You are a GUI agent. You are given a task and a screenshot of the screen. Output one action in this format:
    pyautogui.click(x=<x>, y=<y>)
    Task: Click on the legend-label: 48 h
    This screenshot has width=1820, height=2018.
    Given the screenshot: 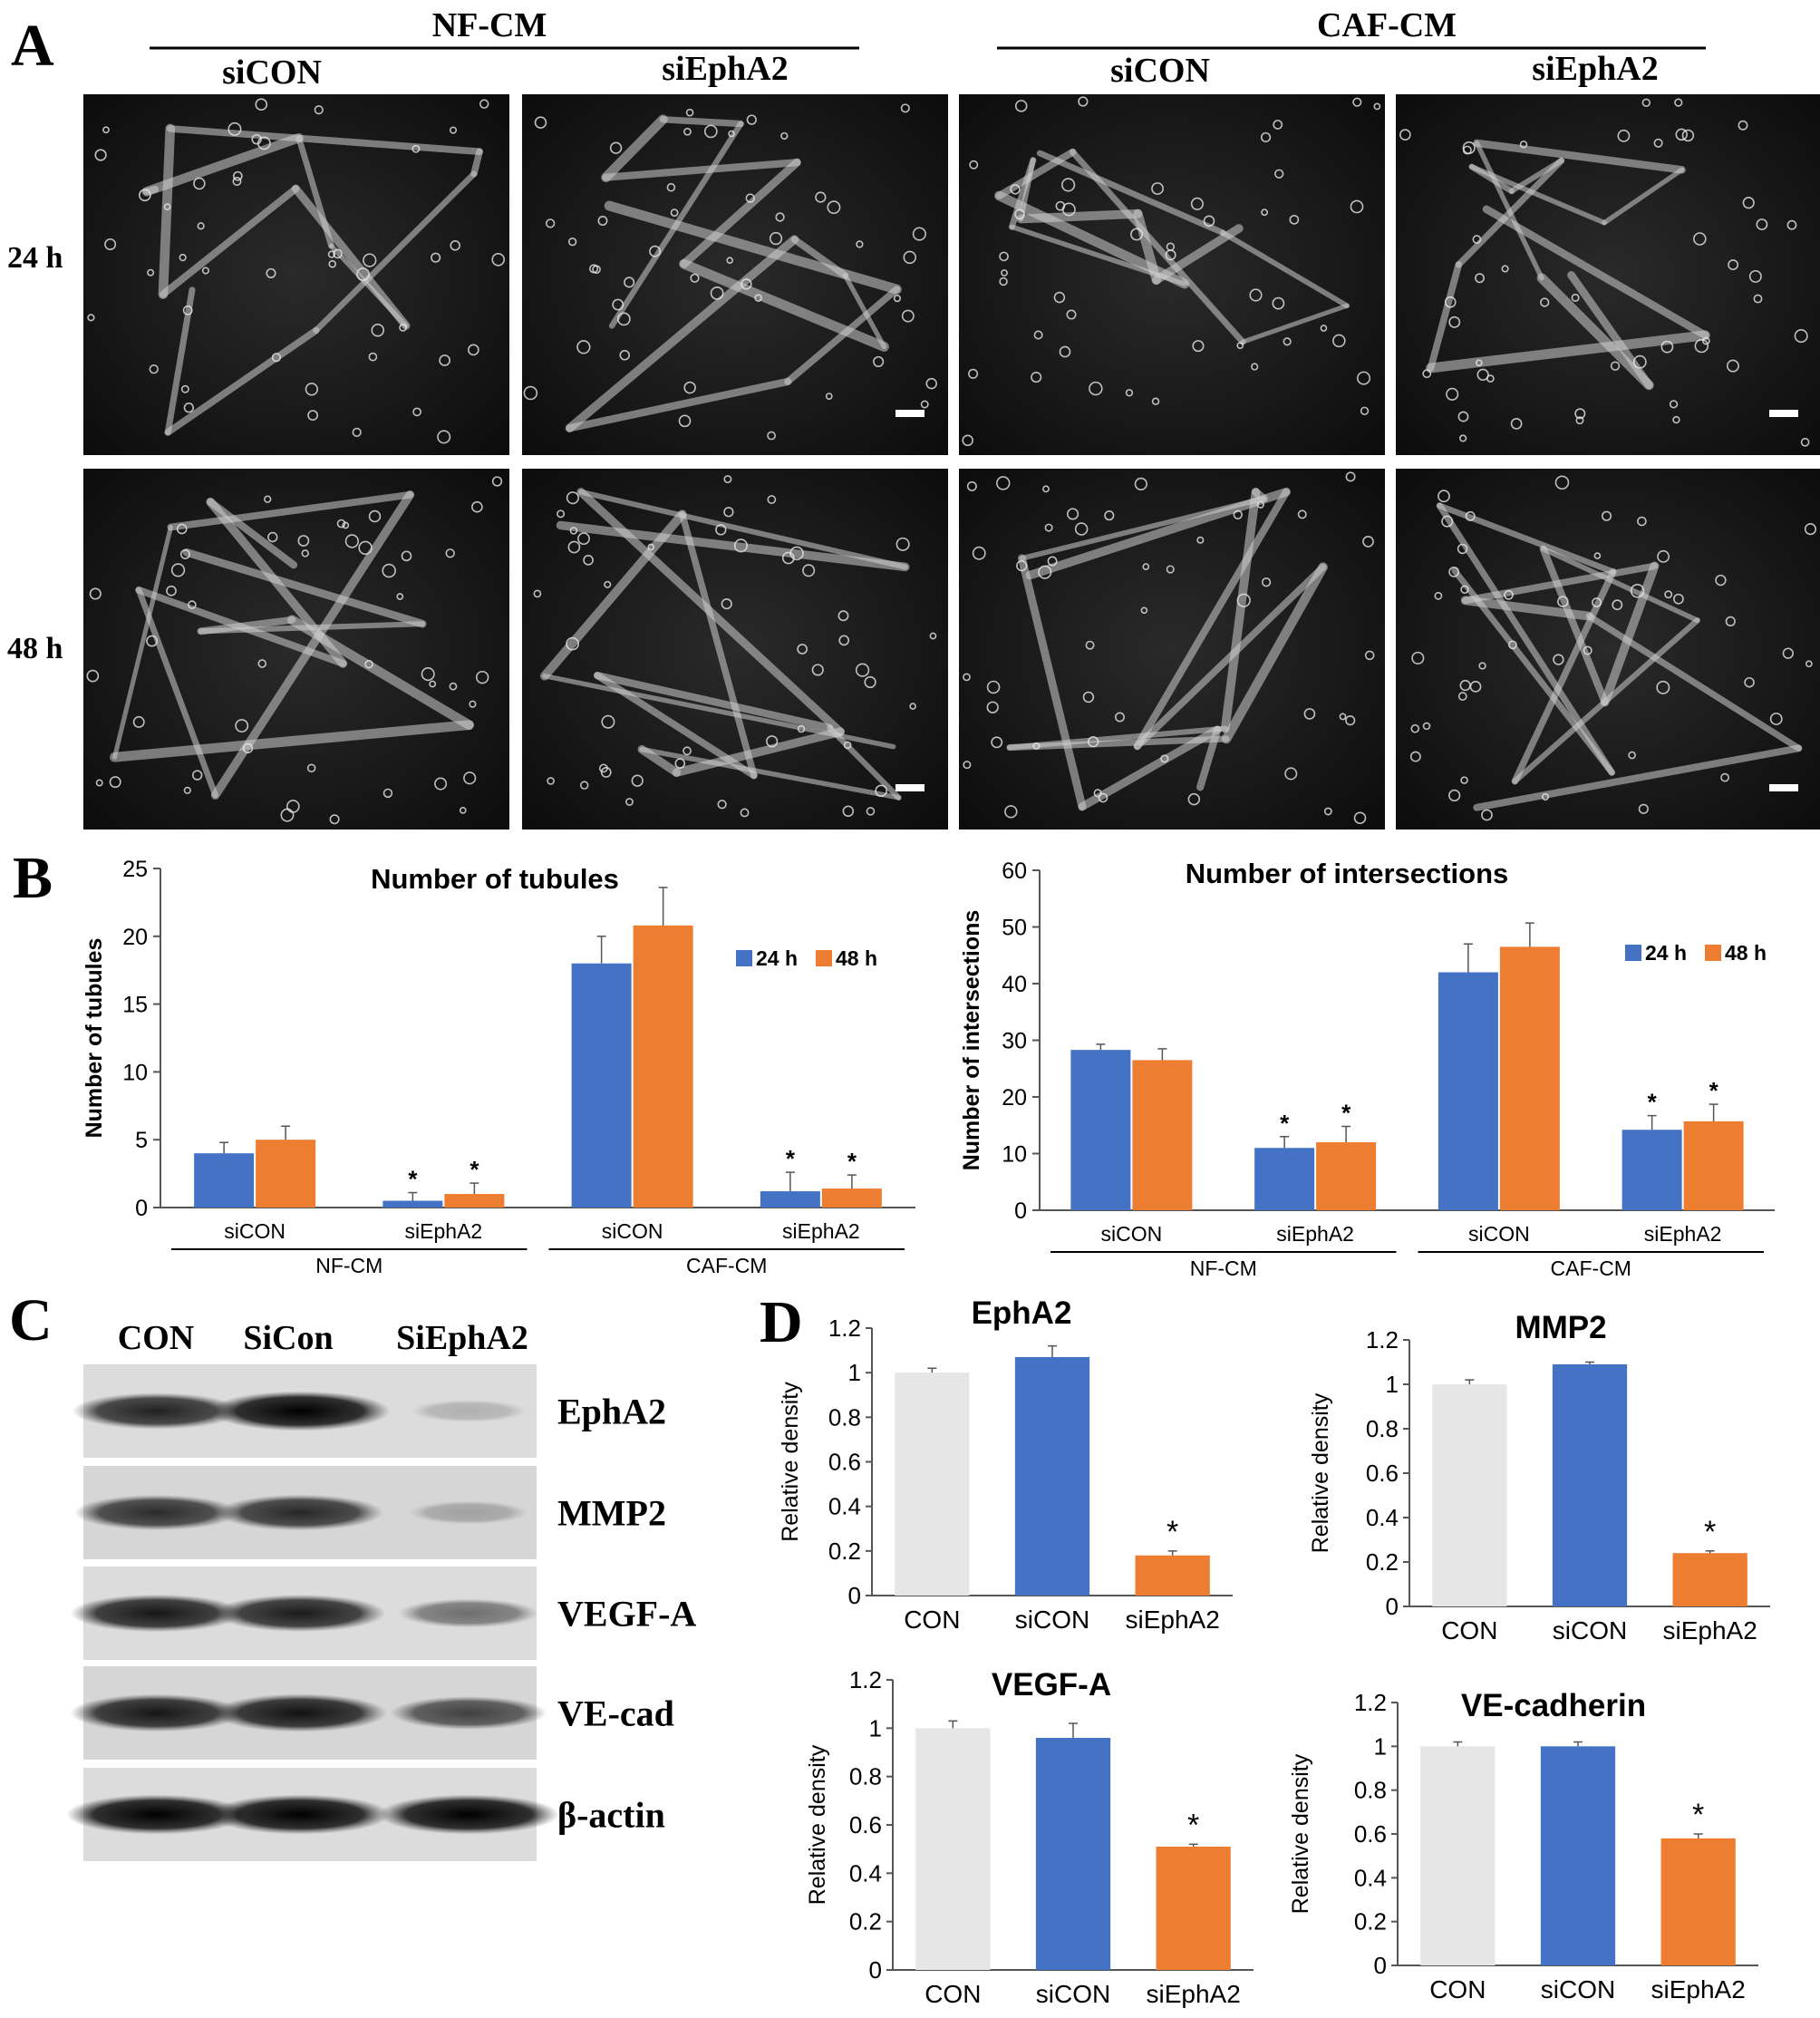 What is the action you would take?
    pyautogui.click(x=1746, y=953)
    